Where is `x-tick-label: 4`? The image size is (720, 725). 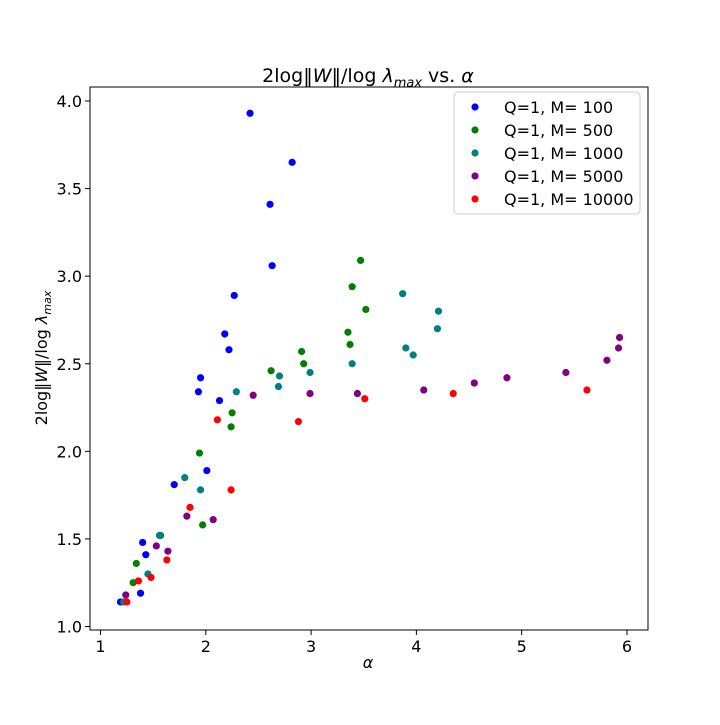 x-tick-label: 4 is located at coordinates (416, 646).